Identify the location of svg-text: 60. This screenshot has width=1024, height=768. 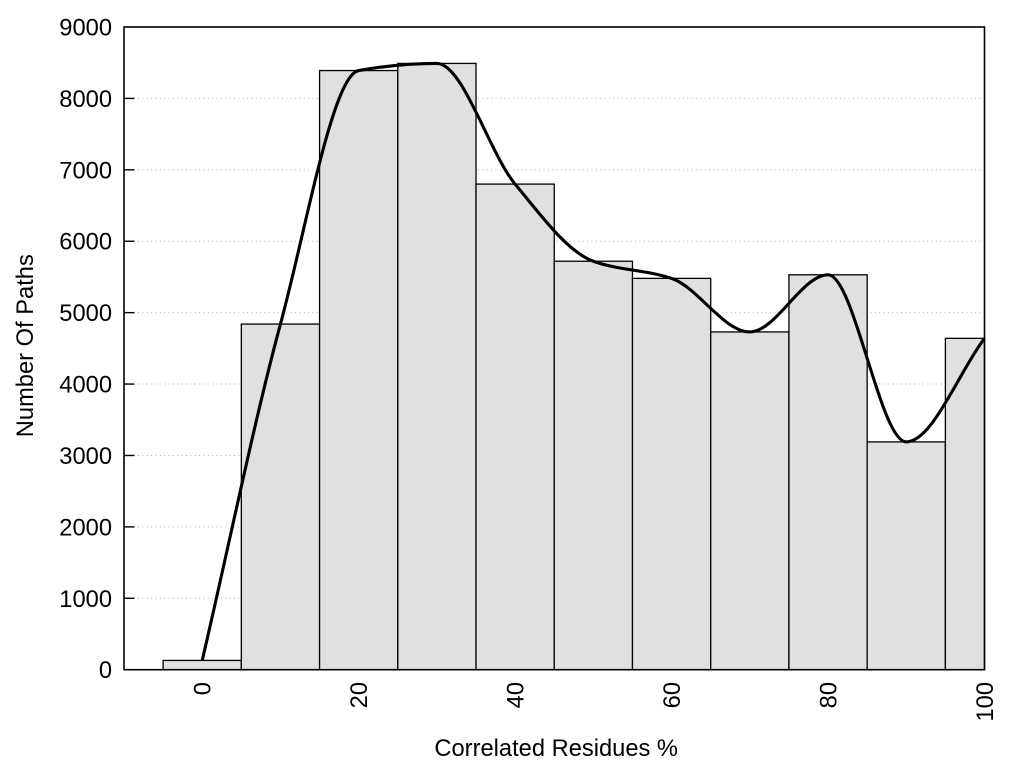
(673, 695).